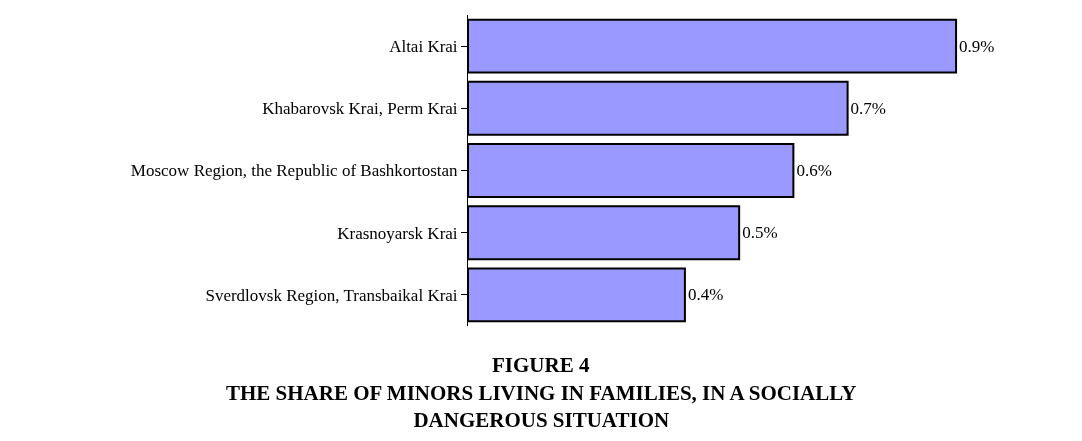 The image size is (1082, 441). Describe the element at coordinates (868, 108) in the screenshot. I see `data-label: 0.7%` at that location.